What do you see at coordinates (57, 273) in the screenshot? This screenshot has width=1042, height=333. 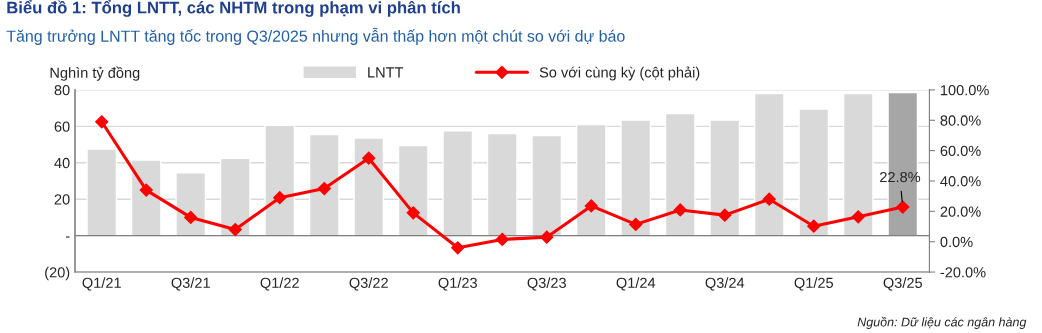 I see `y-tick-label: (20)` at bounding box center [57, 273].